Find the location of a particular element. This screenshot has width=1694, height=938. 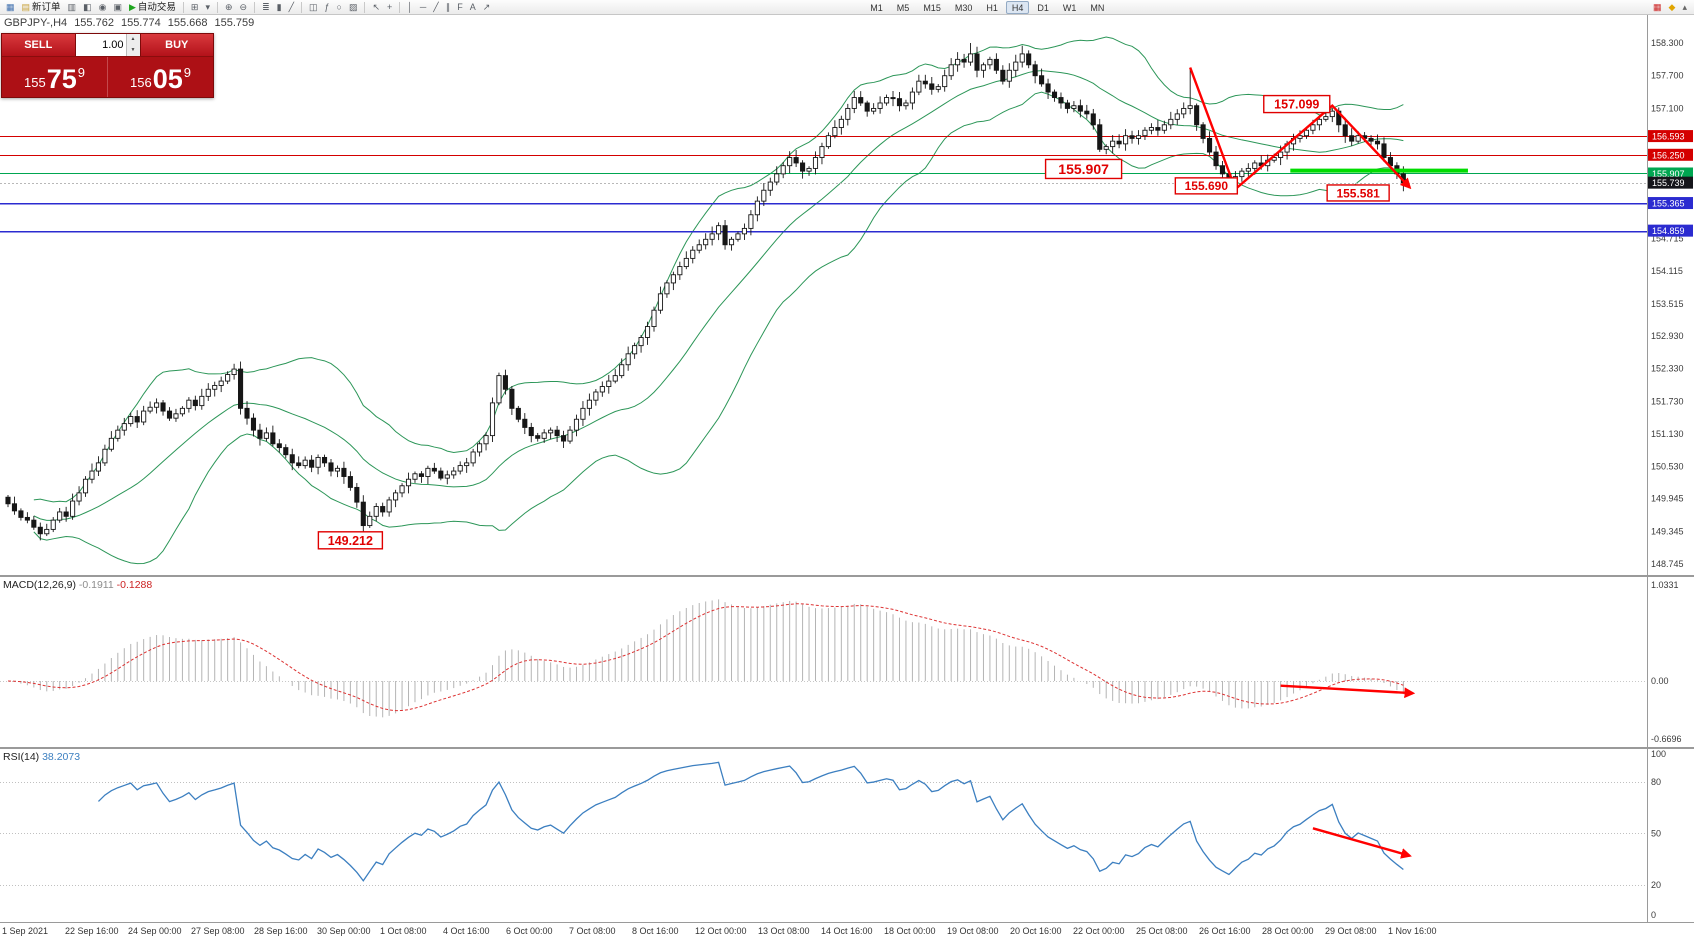

price-tag-text: 154.859 is located at coordinates (1668, 231).